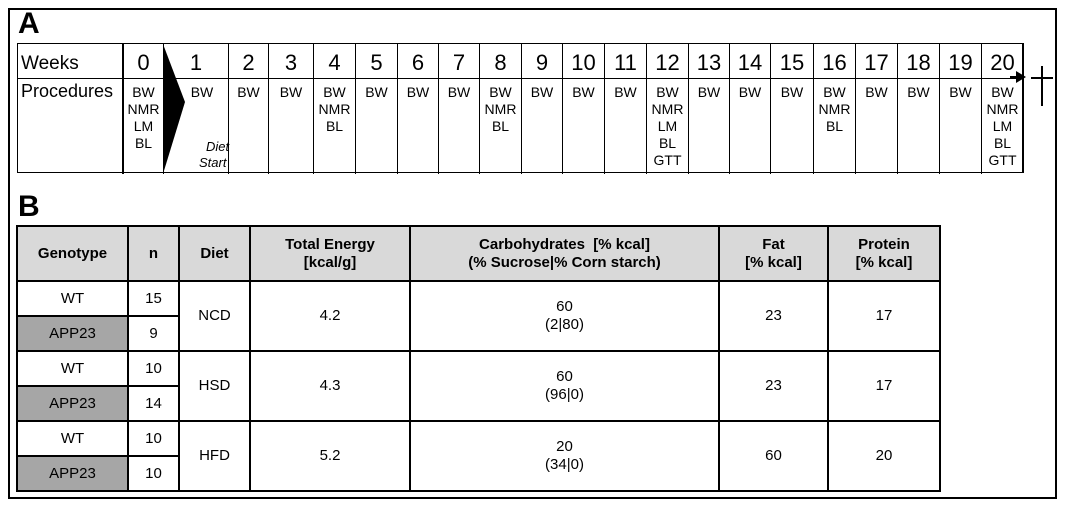 Image resolution: width=1067 pixels, height=510 pixels. Describe the element at coordinates (708, 126) in the screenshot. I see `week-13-procedures: BW` at that location.